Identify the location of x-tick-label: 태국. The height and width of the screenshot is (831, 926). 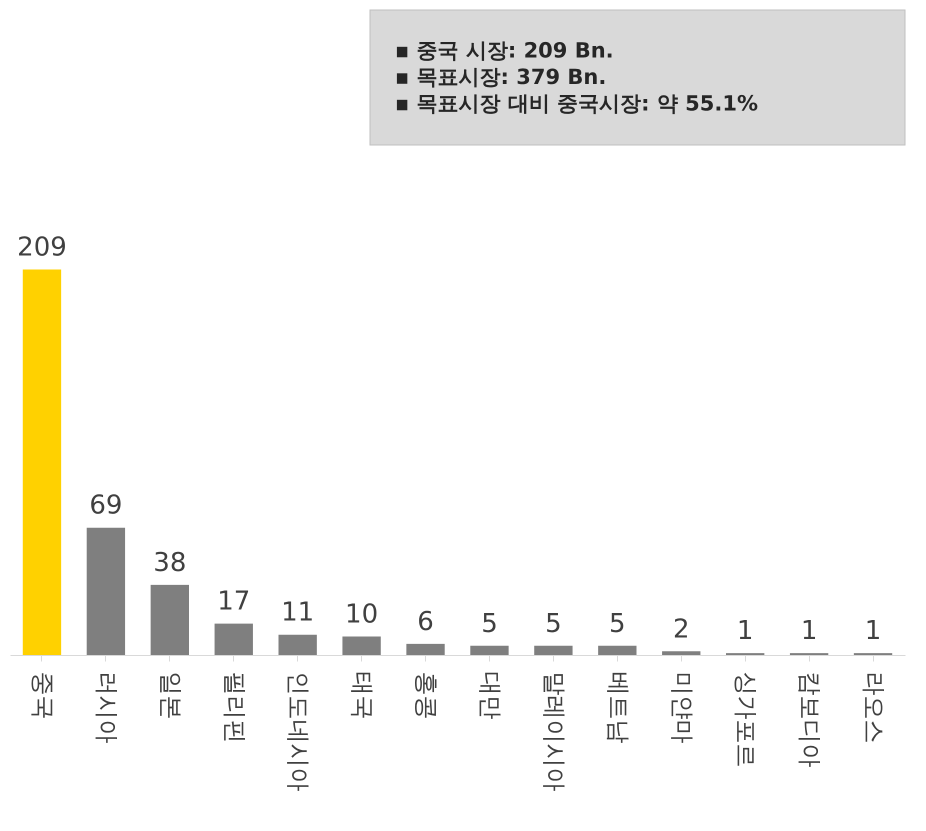
(362, 696).